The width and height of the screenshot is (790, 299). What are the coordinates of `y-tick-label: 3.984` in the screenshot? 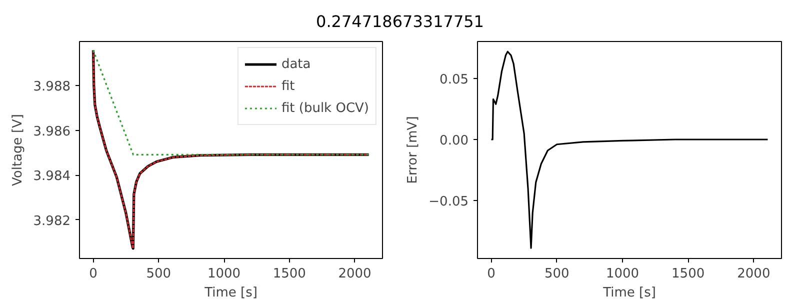 It's located at (51, 176).